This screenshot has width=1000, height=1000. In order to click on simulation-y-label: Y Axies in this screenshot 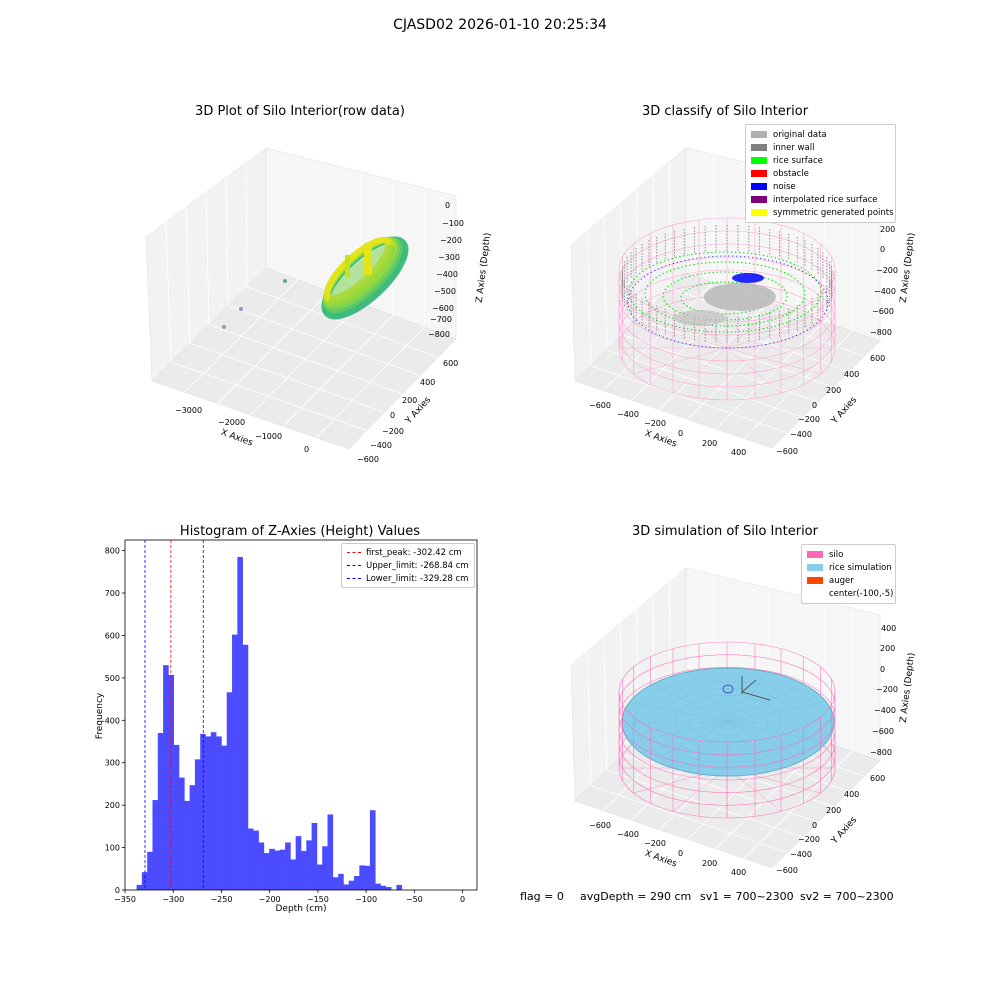, I will do `click(844, 831)`.